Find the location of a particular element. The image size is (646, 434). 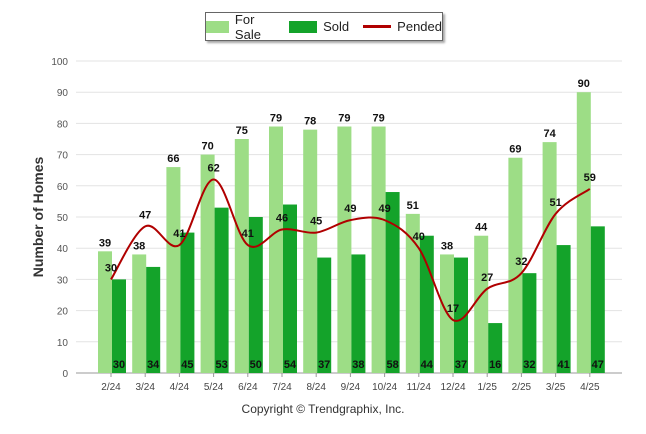

legend-item-pended: Pended is located at coordinates (402, 26).